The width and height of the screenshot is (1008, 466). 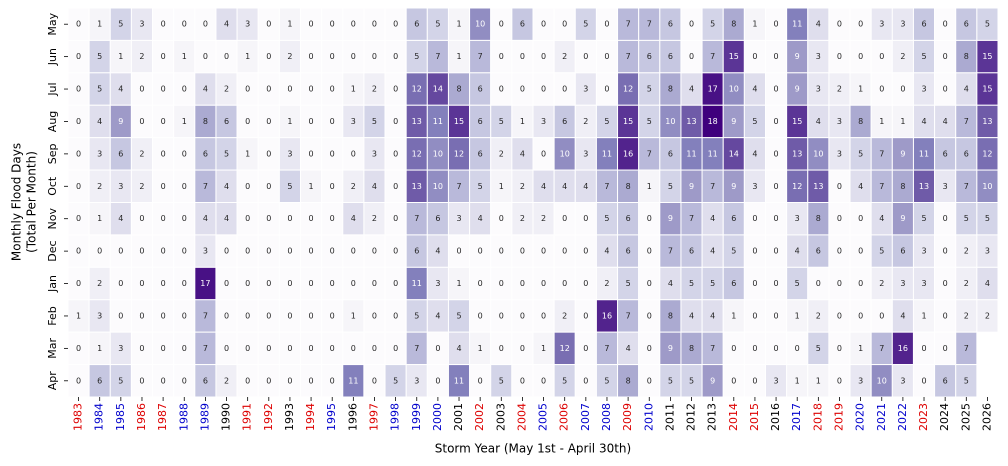 I want to click on y-tick-label: Jun, so click(x=52, y=57).